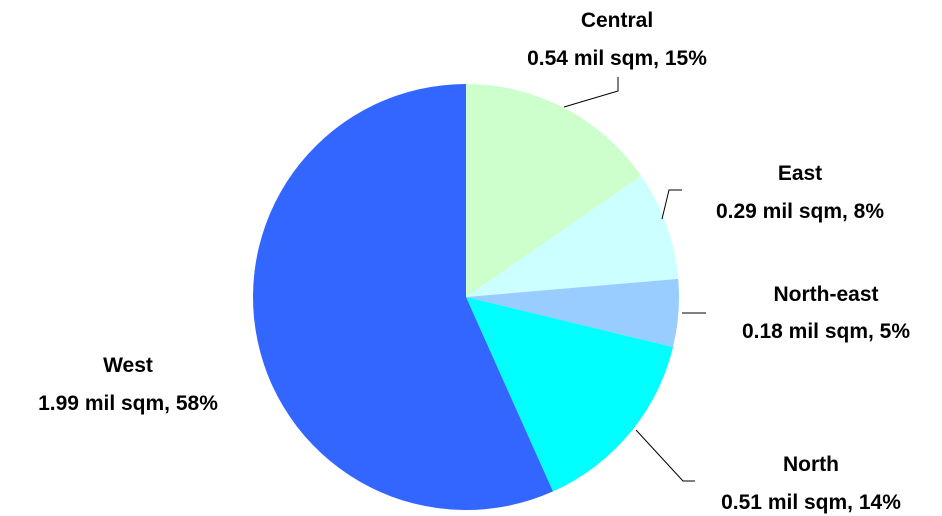  I want to click on slice-label-north-value: 0.51 mil sqm, 14%, so click(811, 502).